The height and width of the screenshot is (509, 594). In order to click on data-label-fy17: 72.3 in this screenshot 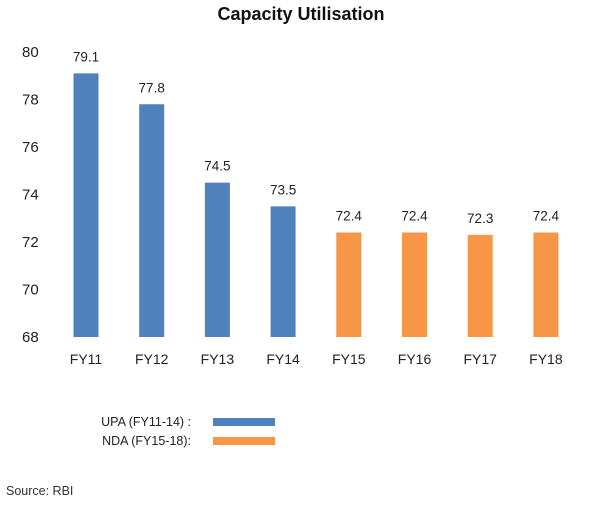, I will do `click(480, 218)`.